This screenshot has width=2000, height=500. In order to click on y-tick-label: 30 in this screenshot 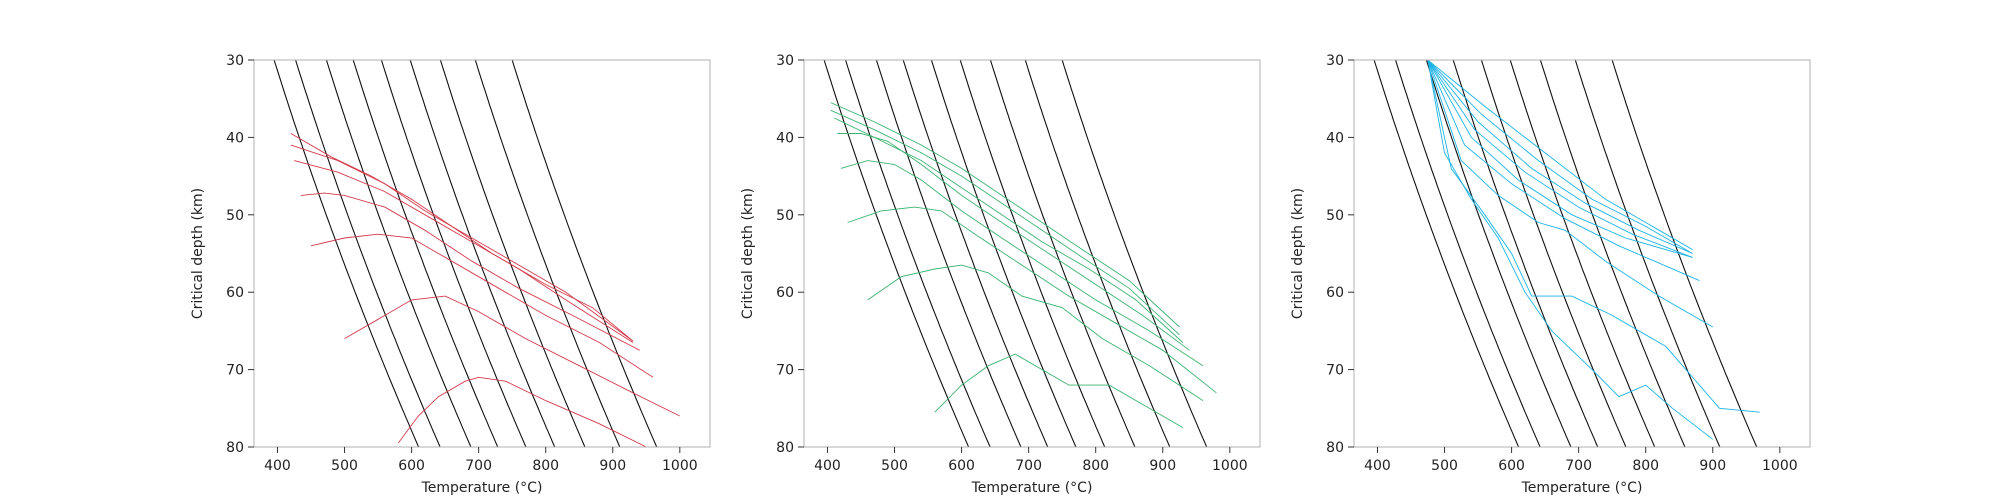, I will do `click(1335, 61)`.